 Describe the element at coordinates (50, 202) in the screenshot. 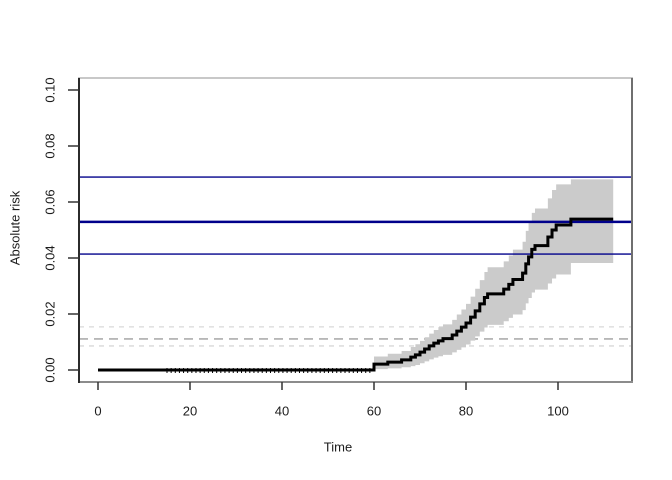

I see `y-tick-label: 0.06` at that location.